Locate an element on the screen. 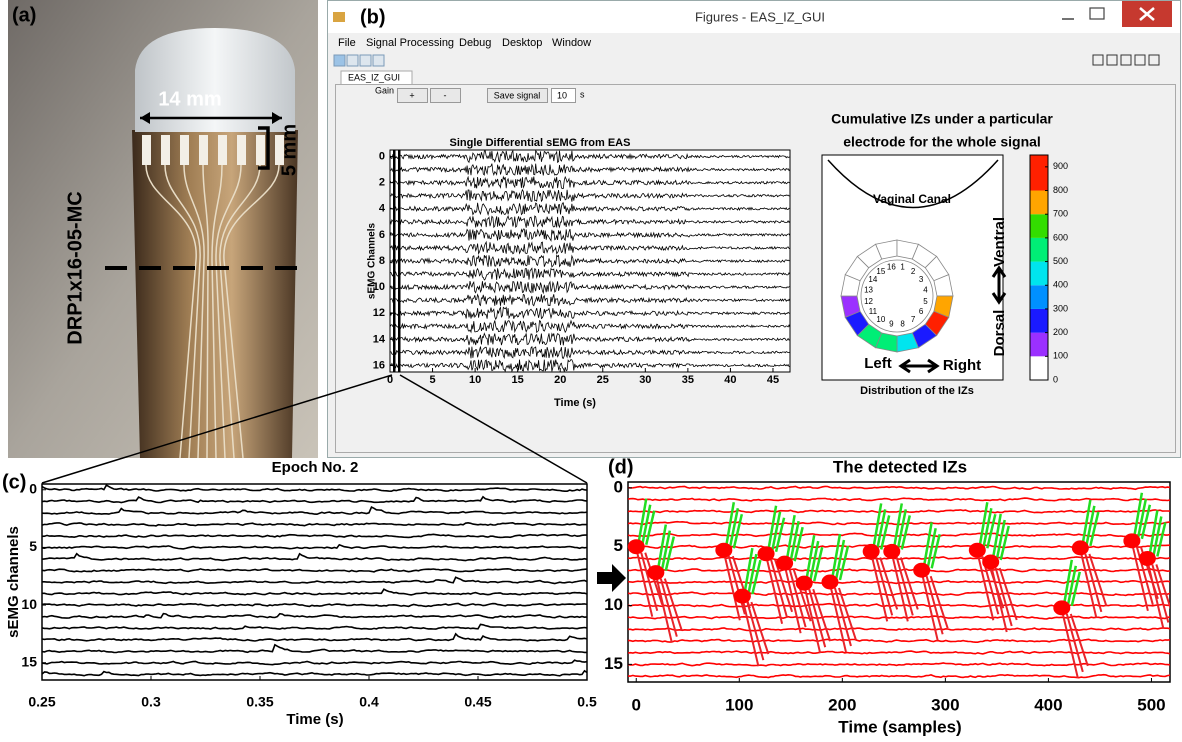 The width and height of the screenshot is (1182, 742). menu-item: Window is located at coordinates (571, 43).